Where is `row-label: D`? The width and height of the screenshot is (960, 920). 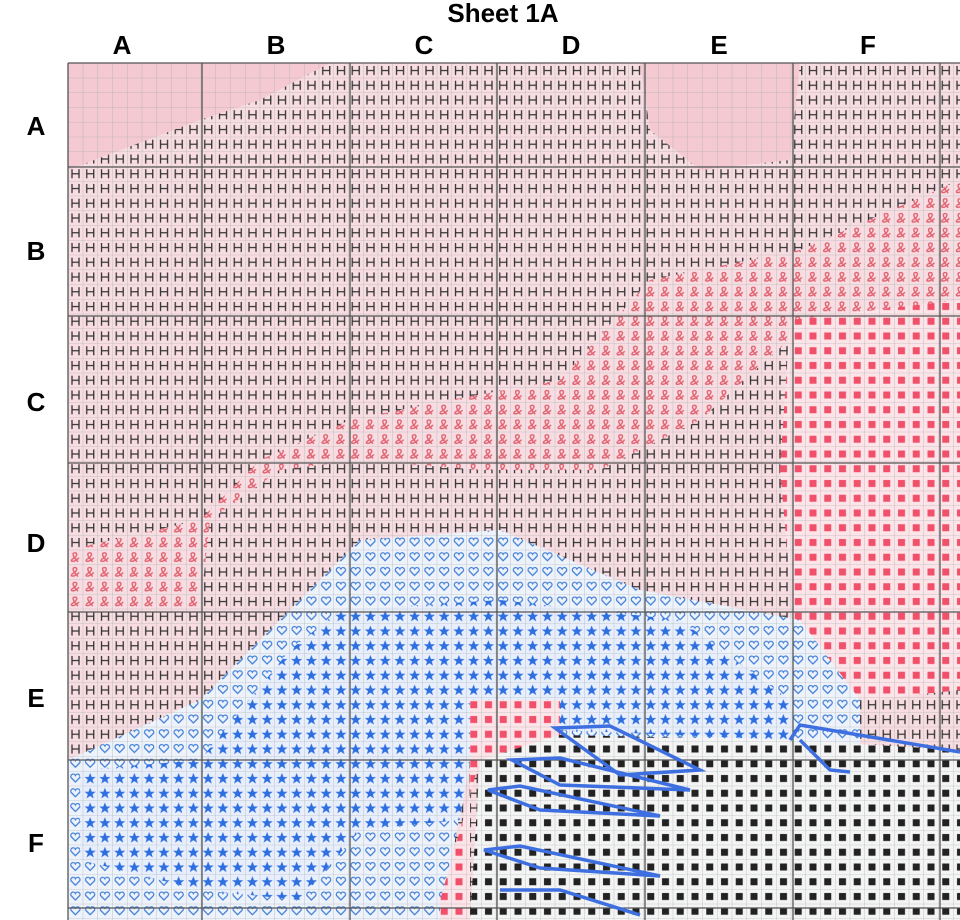
row-label: D is located at coordinates (36, 543).